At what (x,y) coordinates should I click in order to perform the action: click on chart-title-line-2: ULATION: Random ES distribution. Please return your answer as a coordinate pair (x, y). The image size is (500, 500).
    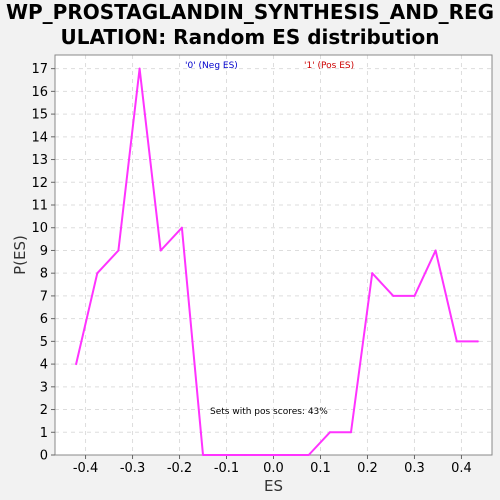
    Looking at the image, I should click on (250, 37).